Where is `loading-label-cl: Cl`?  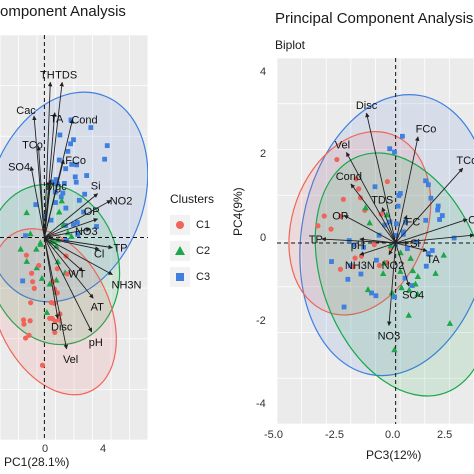 loading-label-cl: Cl is located at coordinates (471, 220).